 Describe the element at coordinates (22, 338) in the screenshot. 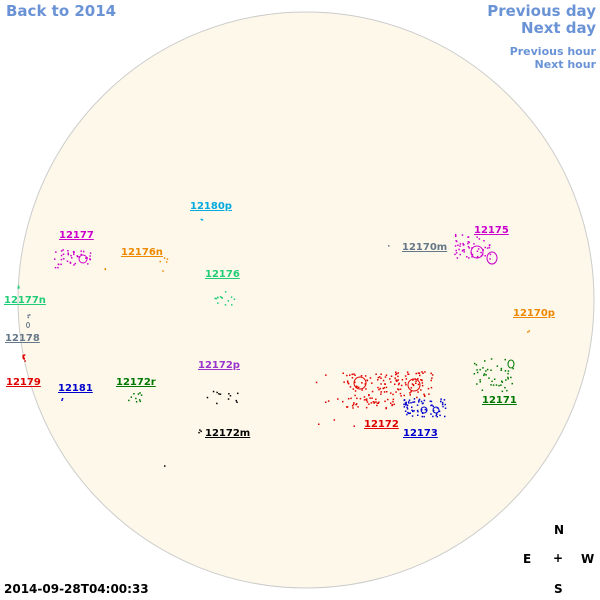

I see `region-label-12178: 12178` at that location.